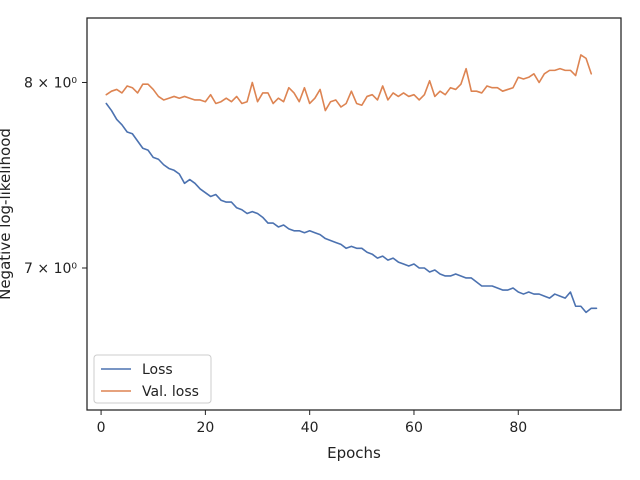 The image size is (640, 480). What do you see at coordinates (205, 428) in the screenshot?
I see `x-tick-label: 20` at bounding box center [205, 428].